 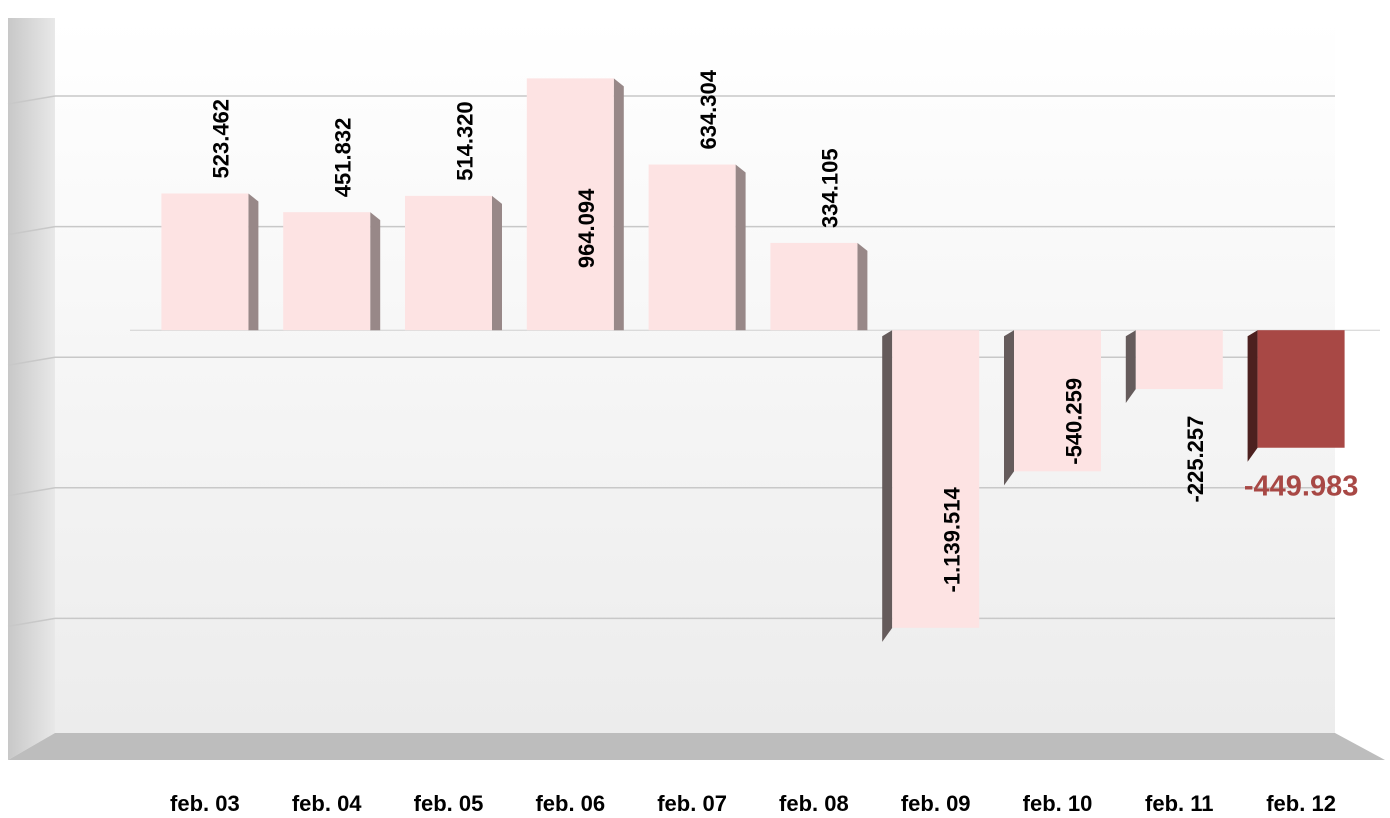 I want to click on x-tick-label: feb. 04, so click(x=327, y=803).